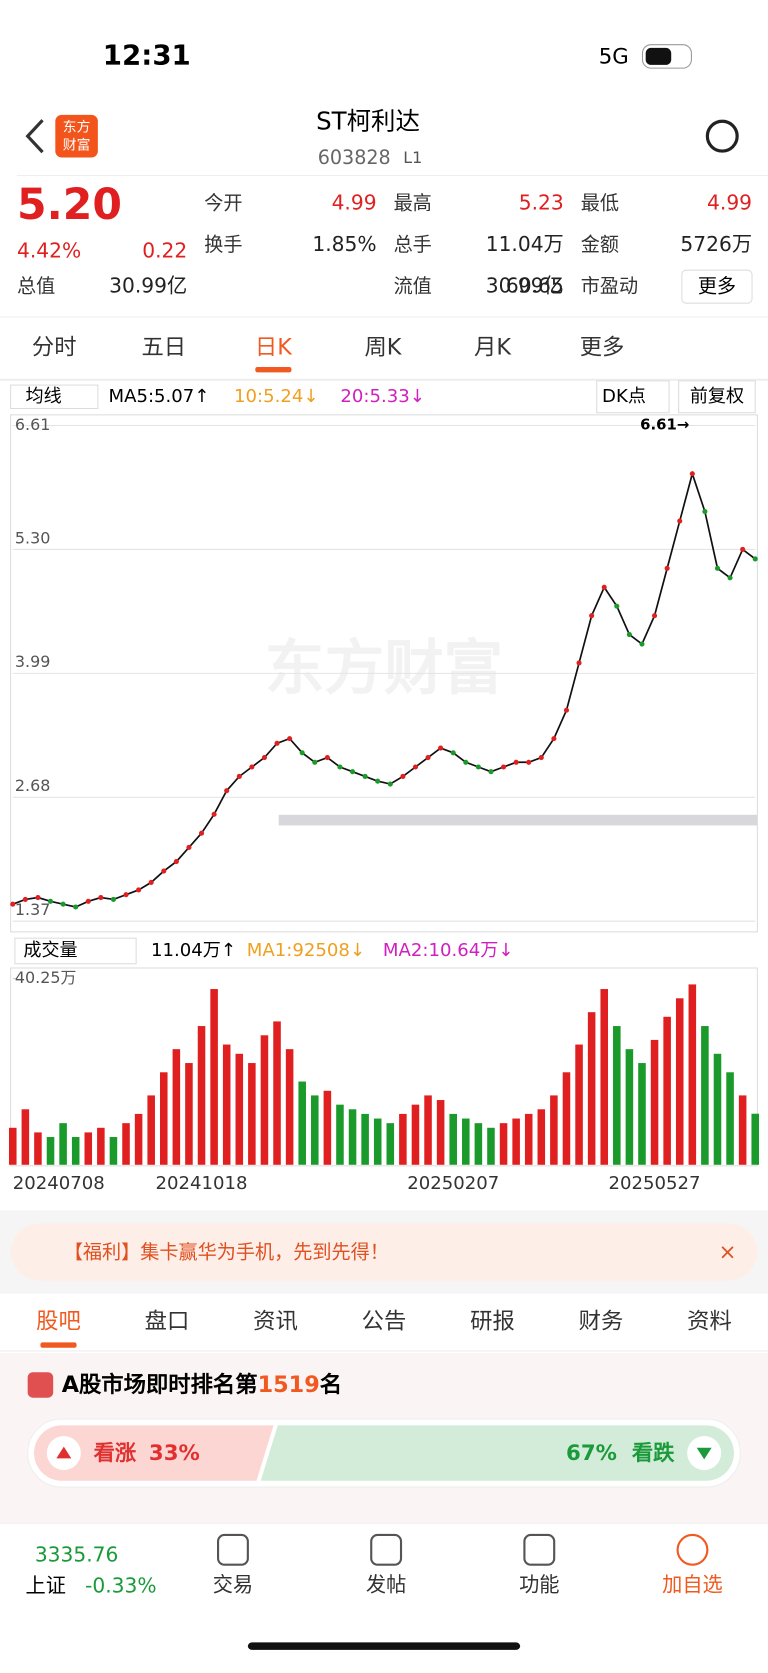 This screenshot has height=1673, width=768. Describe the element at coordinates (331, 1383) in the screenshot. I see `rank-suffix: 名` at that location.